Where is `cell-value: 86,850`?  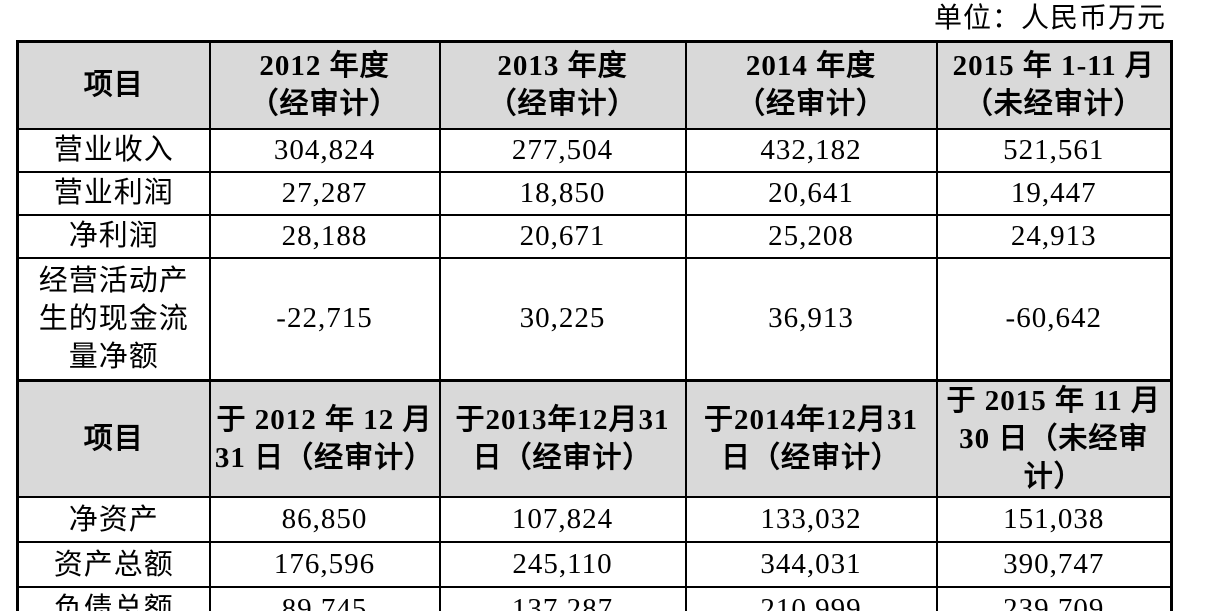 cell-value: 86,850 is located at coordinates (324, 519).